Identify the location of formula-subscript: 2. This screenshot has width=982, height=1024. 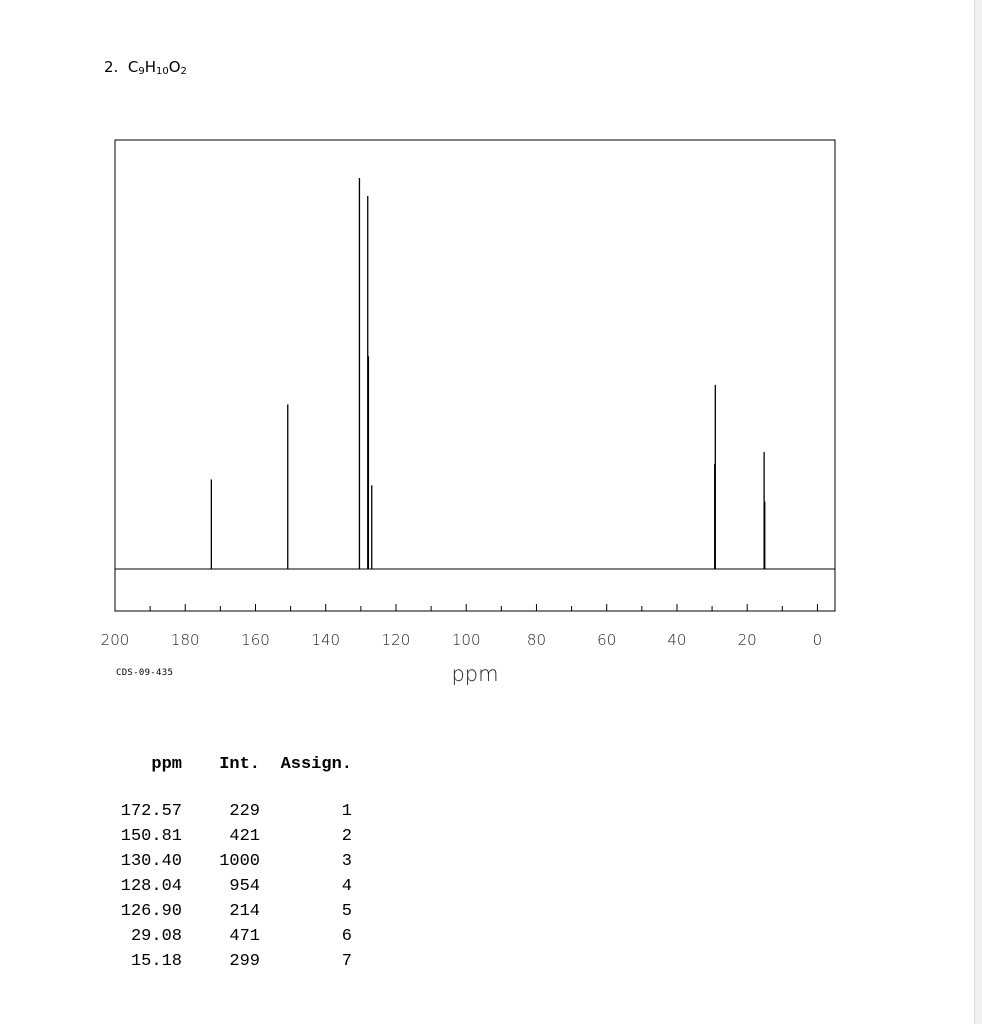
(183, 71).